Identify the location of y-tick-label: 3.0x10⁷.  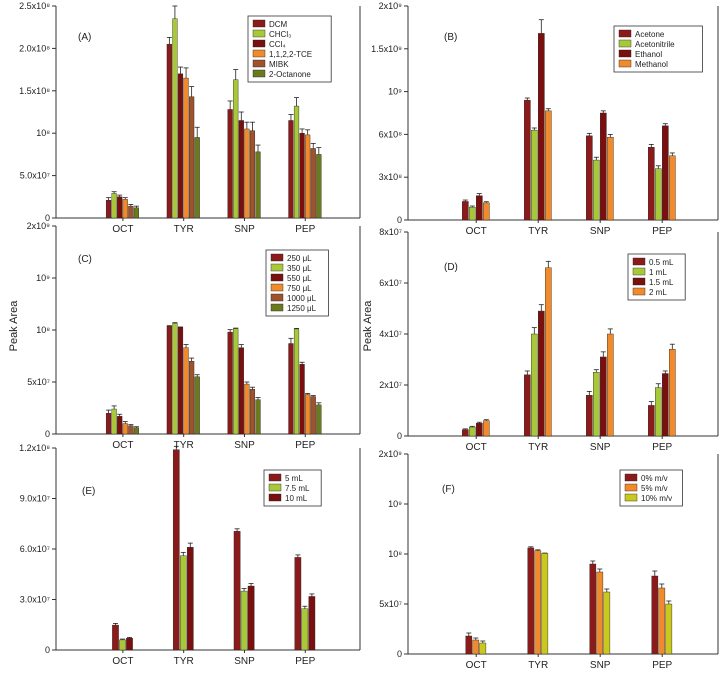
(35, 600).